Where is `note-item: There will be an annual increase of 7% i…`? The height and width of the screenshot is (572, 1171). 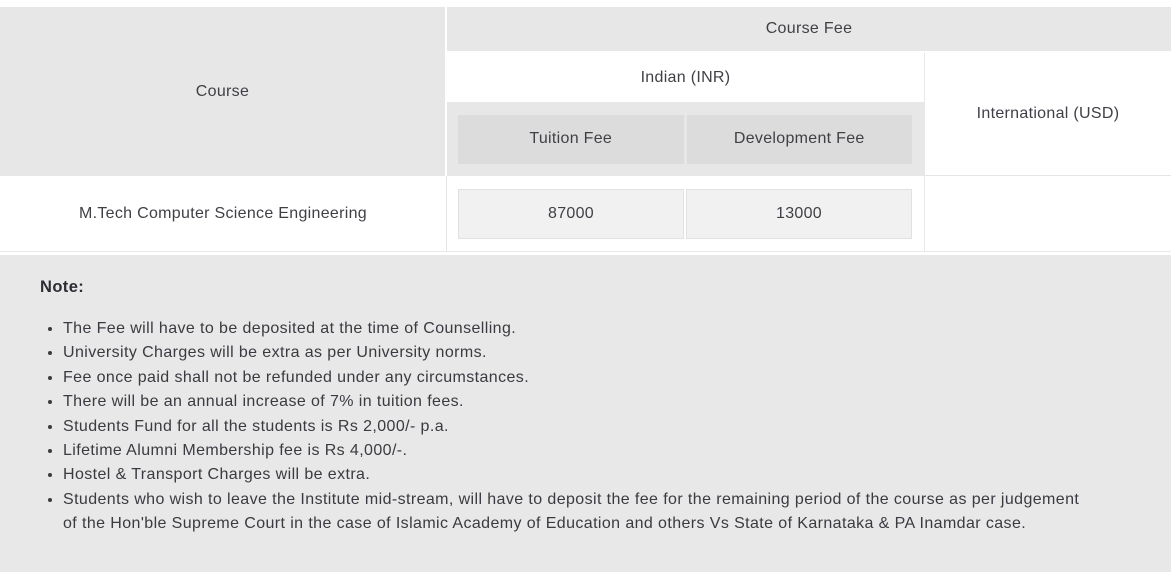 note-item: There will be an annual increase of 7% i… is located at coordinates (577, 402).